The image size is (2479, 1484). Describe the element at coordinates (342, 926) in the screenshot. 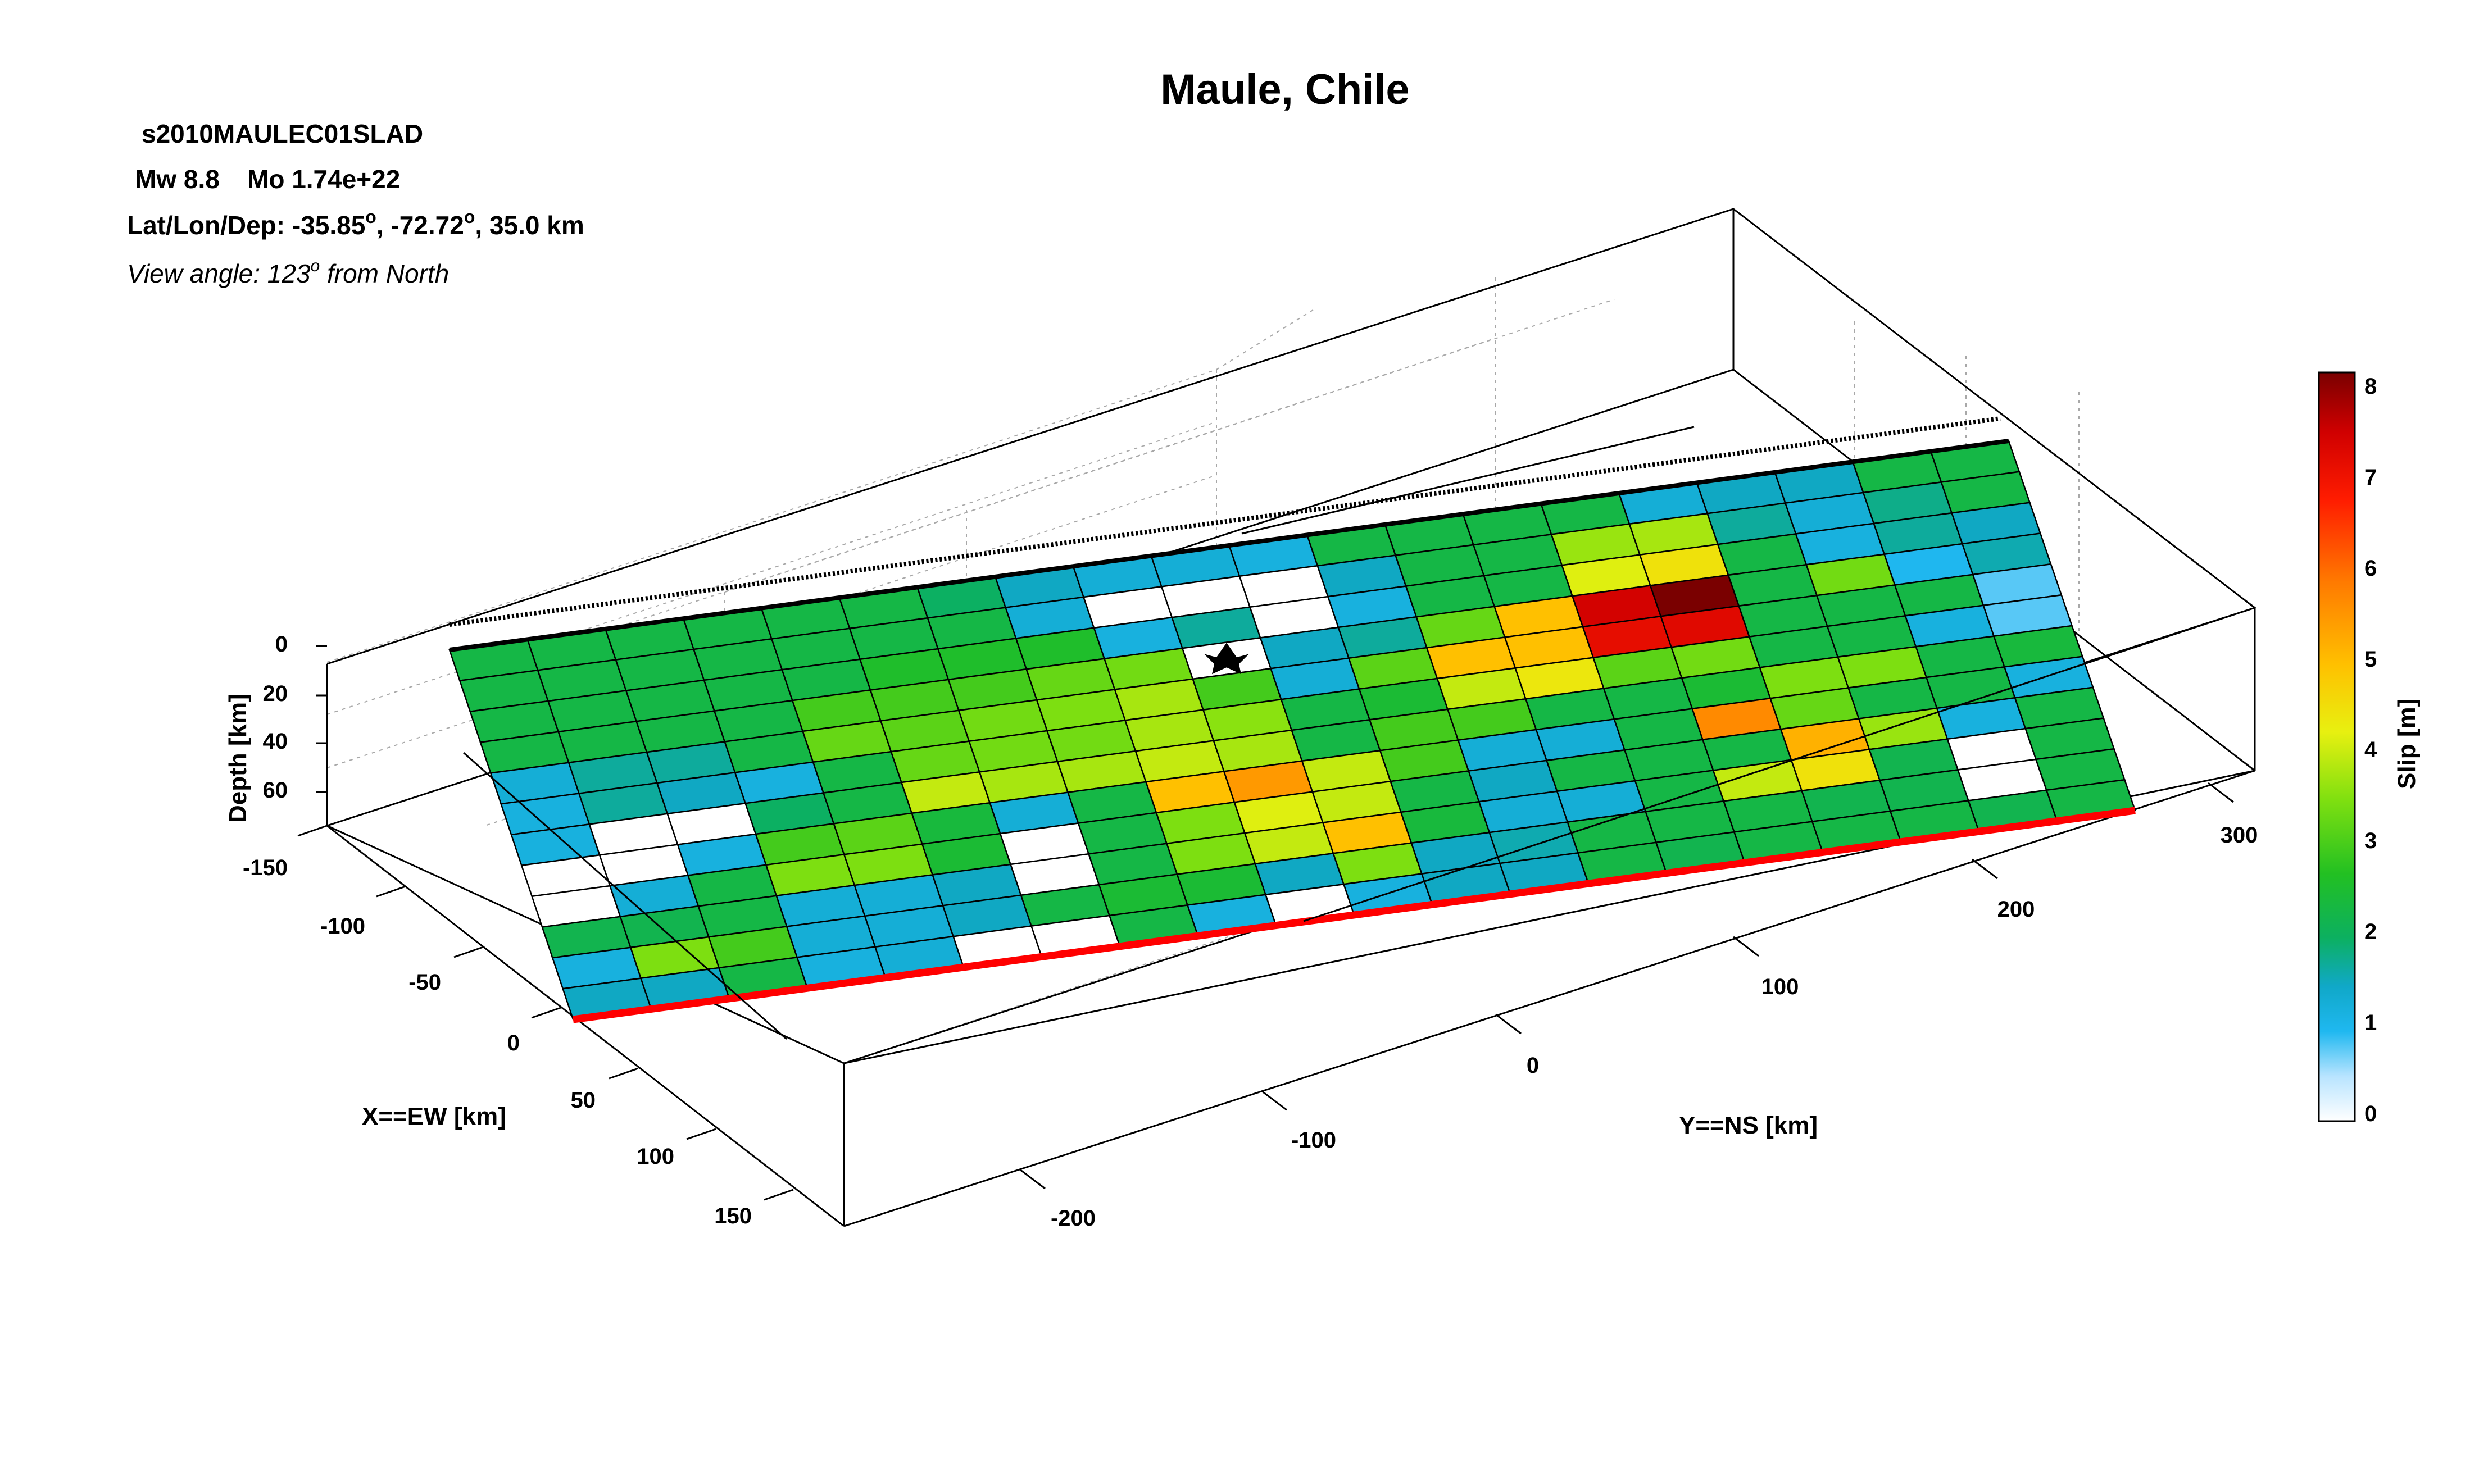

I see `x-tick: -100` at that location.